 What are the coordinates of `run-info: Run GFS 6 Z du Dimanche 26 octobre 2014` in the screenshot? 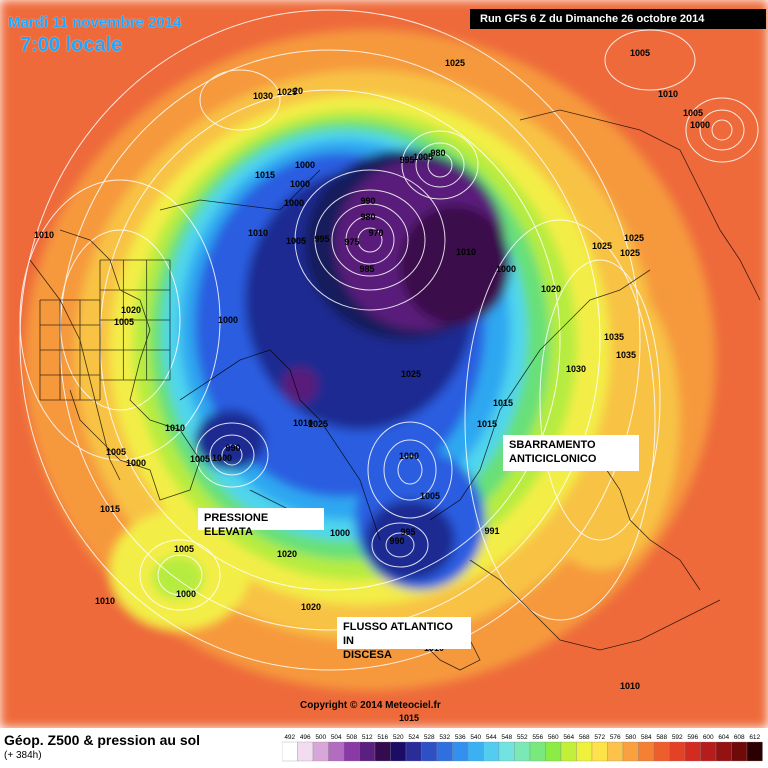 It's located at (618, 19).